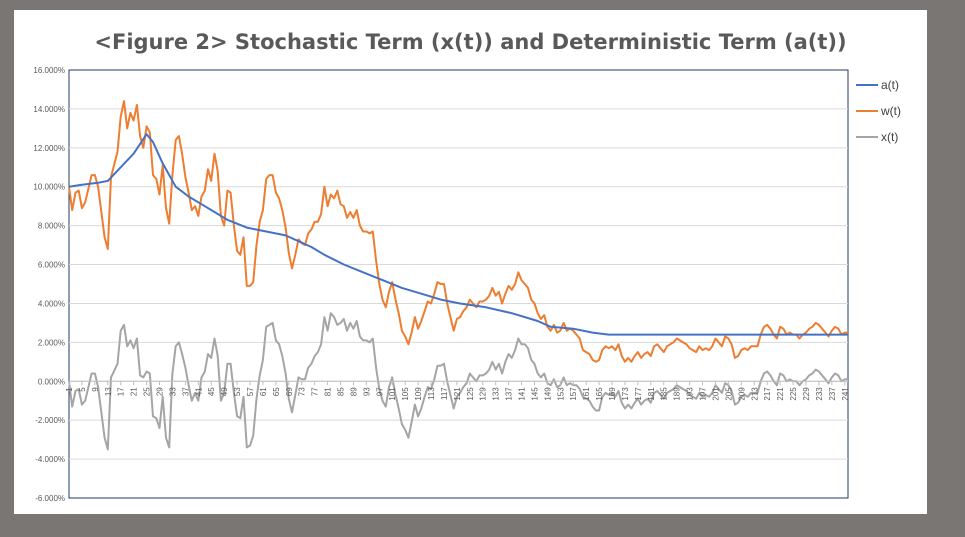 The height and width of the screenshot is (537, 965). I want to click on x-tick-label: 229, so click(806, 394).